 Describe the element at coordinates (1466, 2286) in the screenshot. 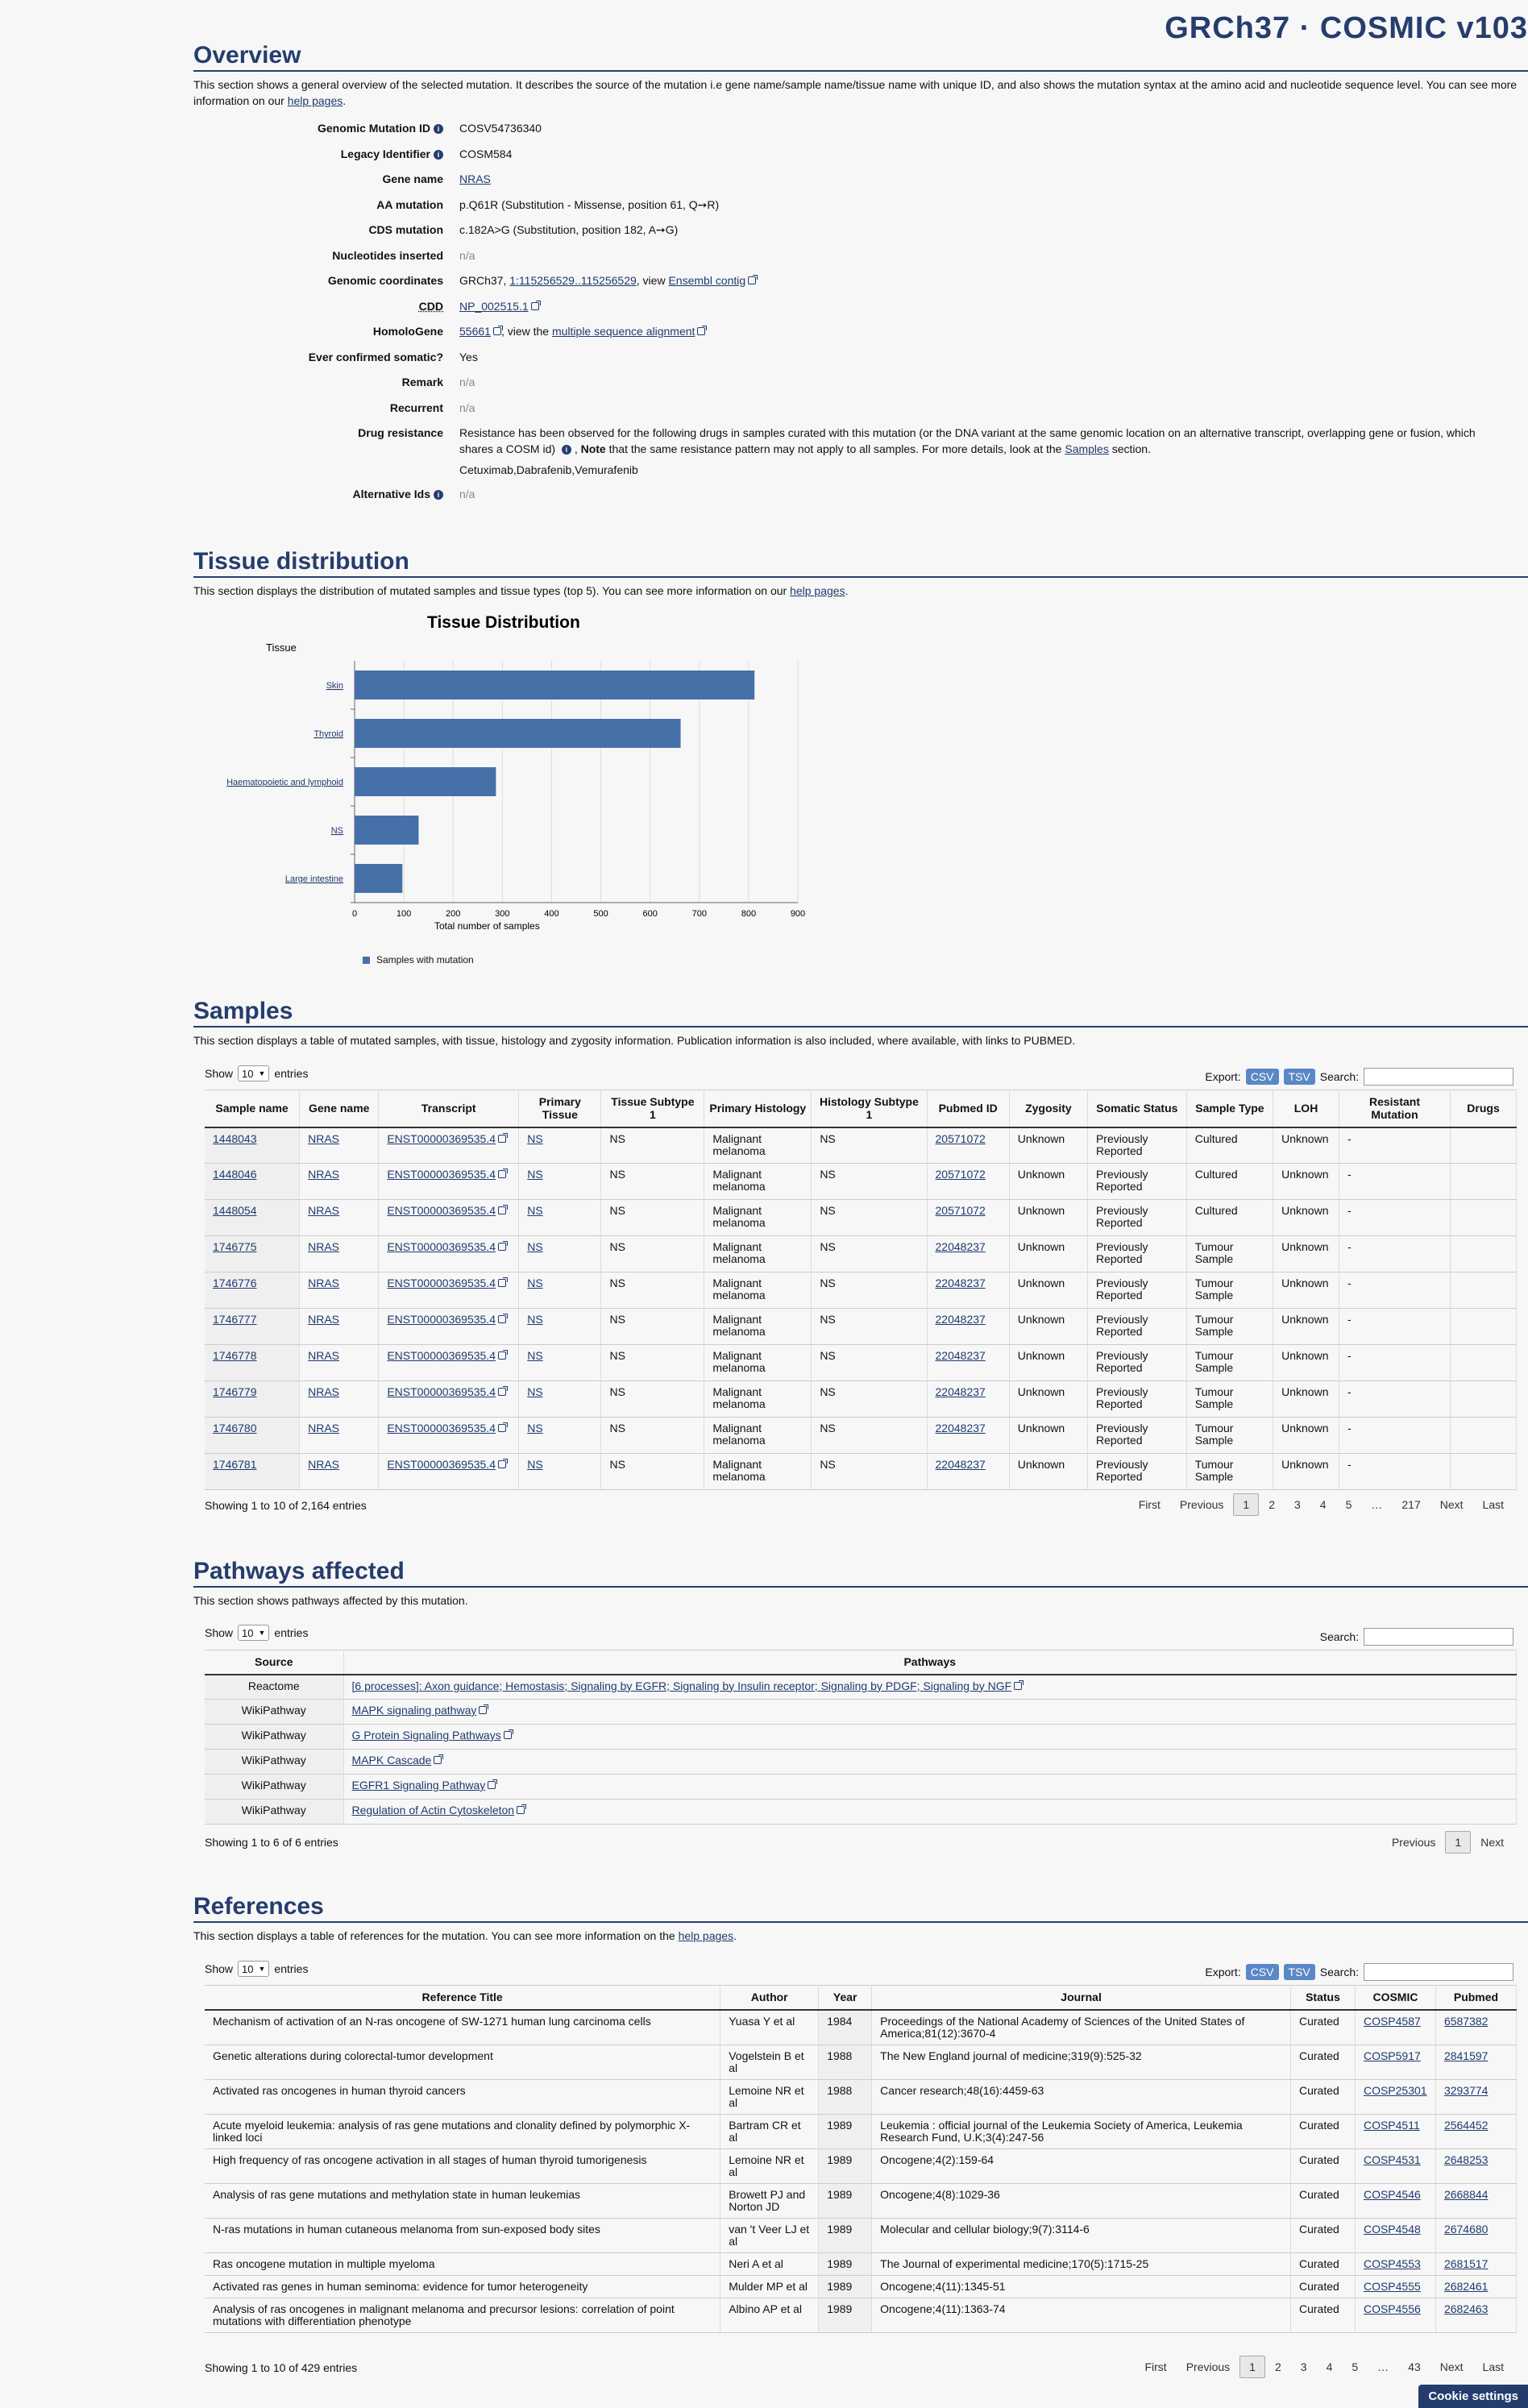

I see `pubmed-link: 2682461` at that location.